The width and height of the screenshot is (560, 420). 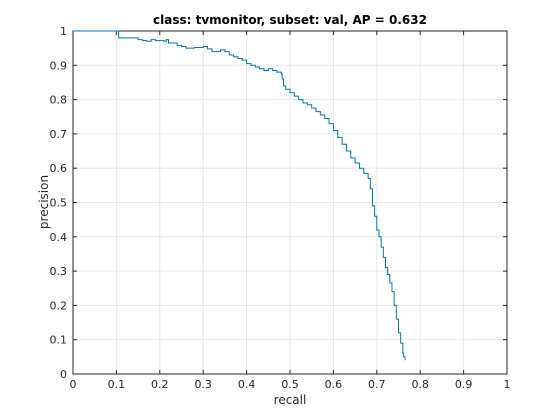 I want to click on x-tick-labels: 0 0.1 0.2 0.3 0.4 0.5 0.6 0.7 0.8 0.9 1, so click(x=290, y=384).